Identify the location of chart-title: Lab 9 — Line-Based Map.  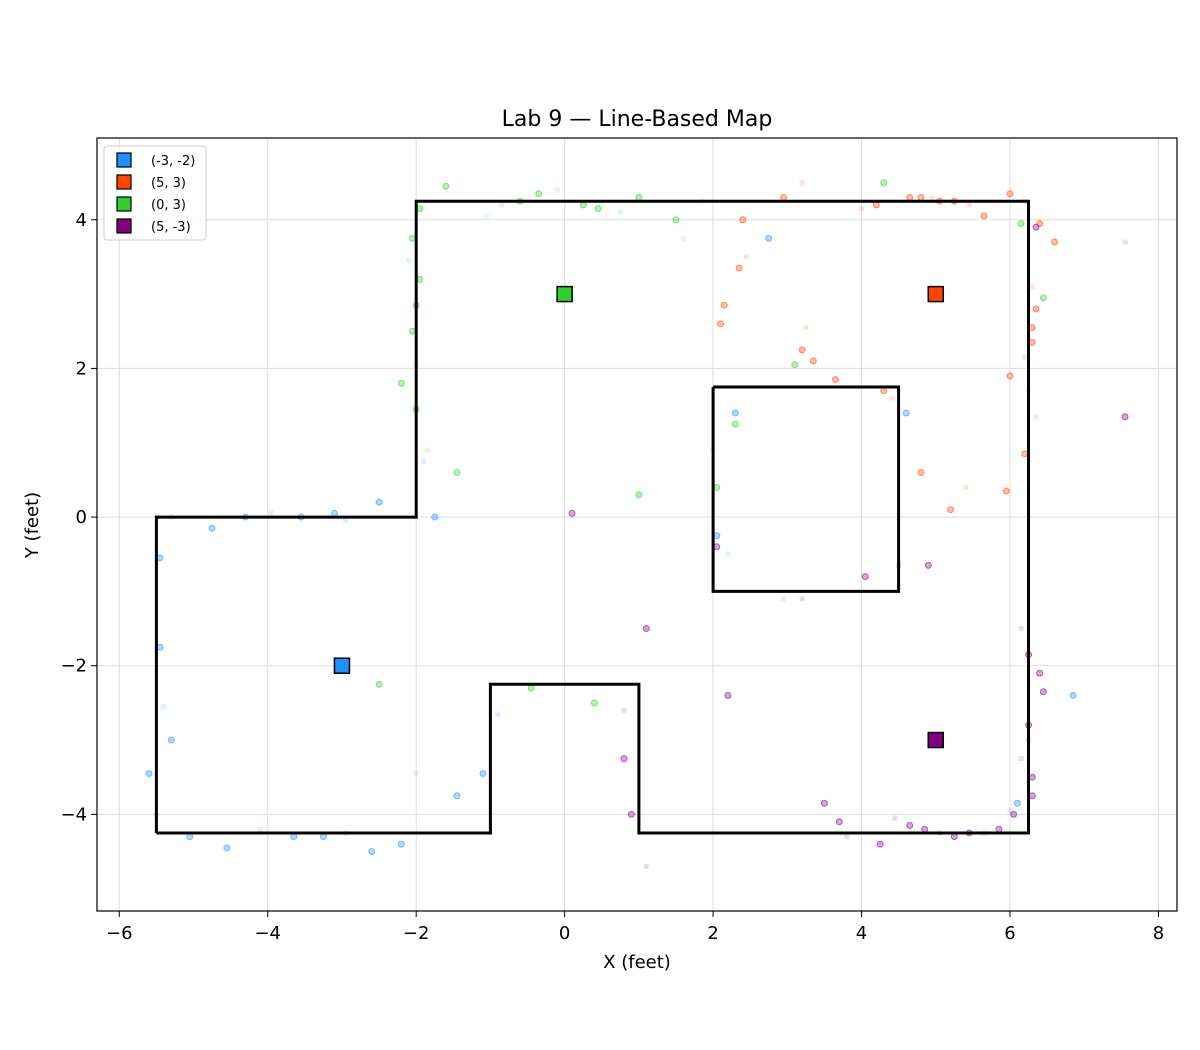
(637, 119).